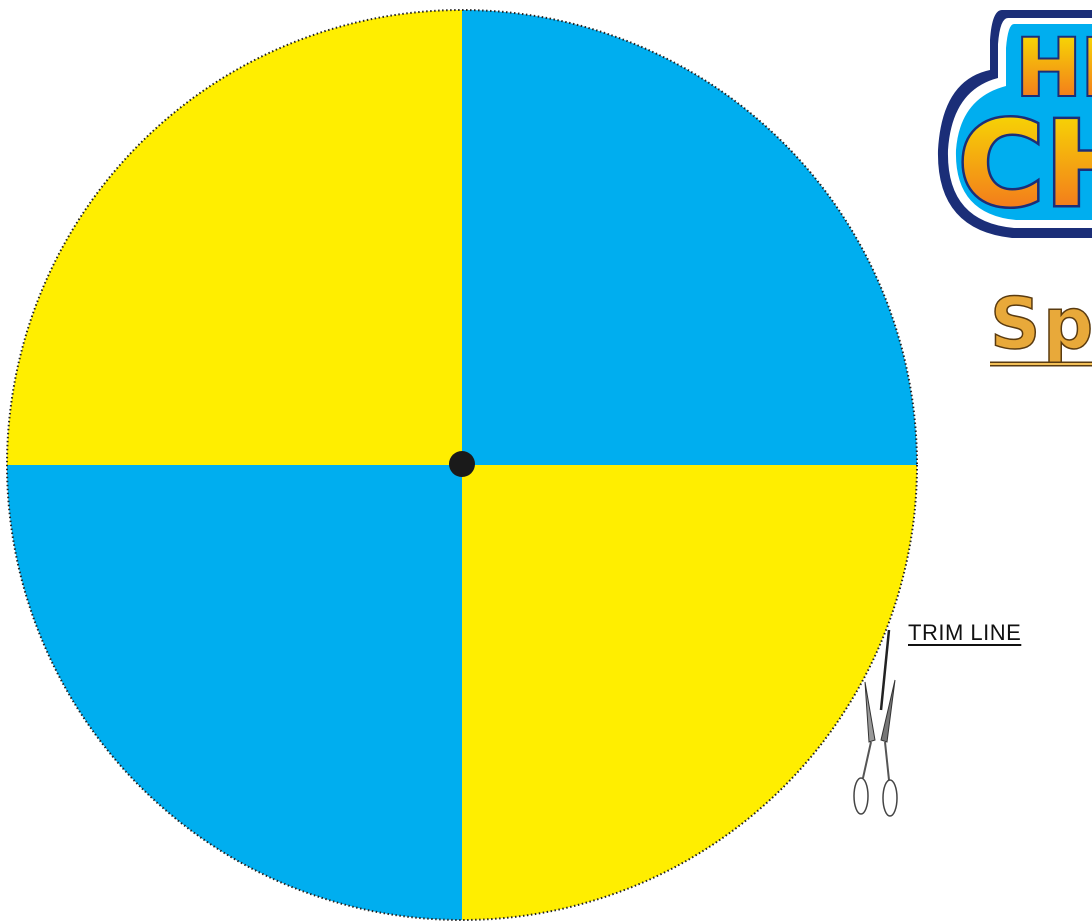  Describe the element at coordinates (875, 723) in the screenshot. I see `scissors-icon` at that location.